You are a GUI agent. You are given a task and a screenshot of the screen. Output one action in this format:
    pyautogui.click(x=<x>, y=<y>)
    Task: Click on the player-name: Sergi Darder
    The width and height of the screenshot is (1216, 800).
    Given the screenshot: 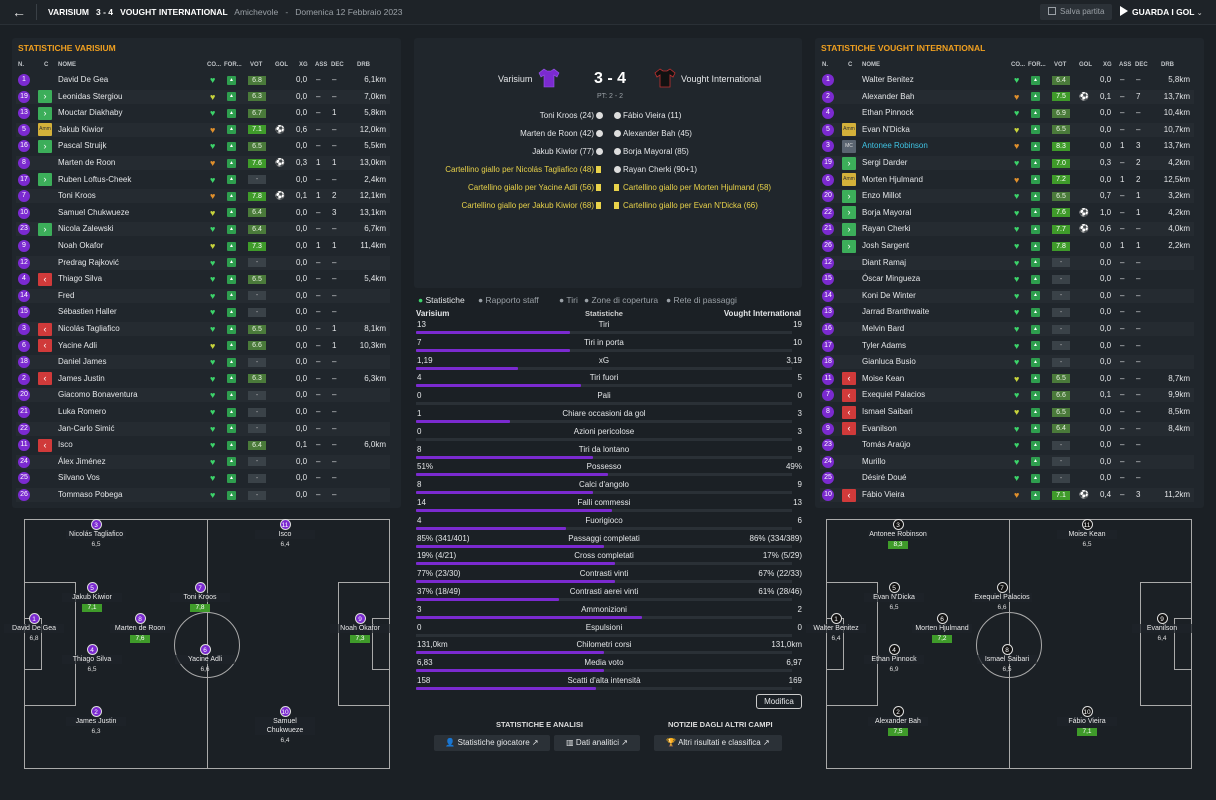 What is the action you would take?
    pyautogui.click(x=885, y=162)
    